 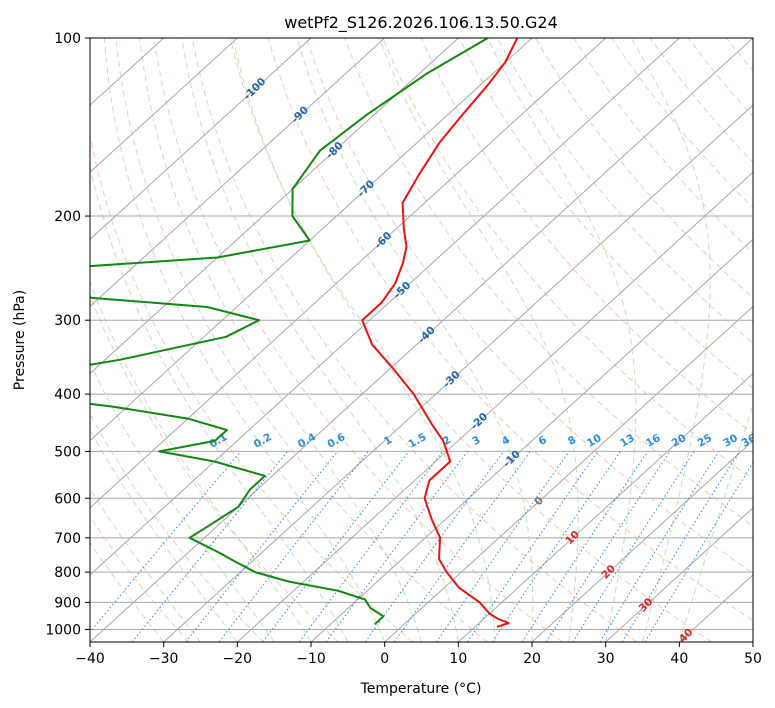 I want to click on x-tick-label: 30, so click(x=606, y=659).